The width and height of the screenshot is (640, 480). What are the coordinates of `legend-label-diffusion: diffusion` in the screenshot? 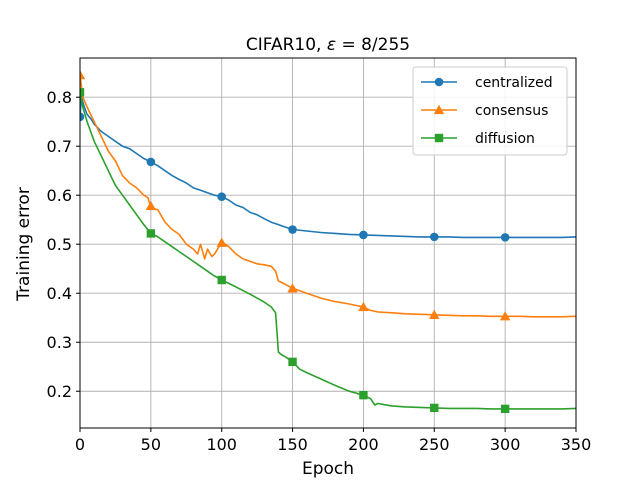 It's located at (505, 139).